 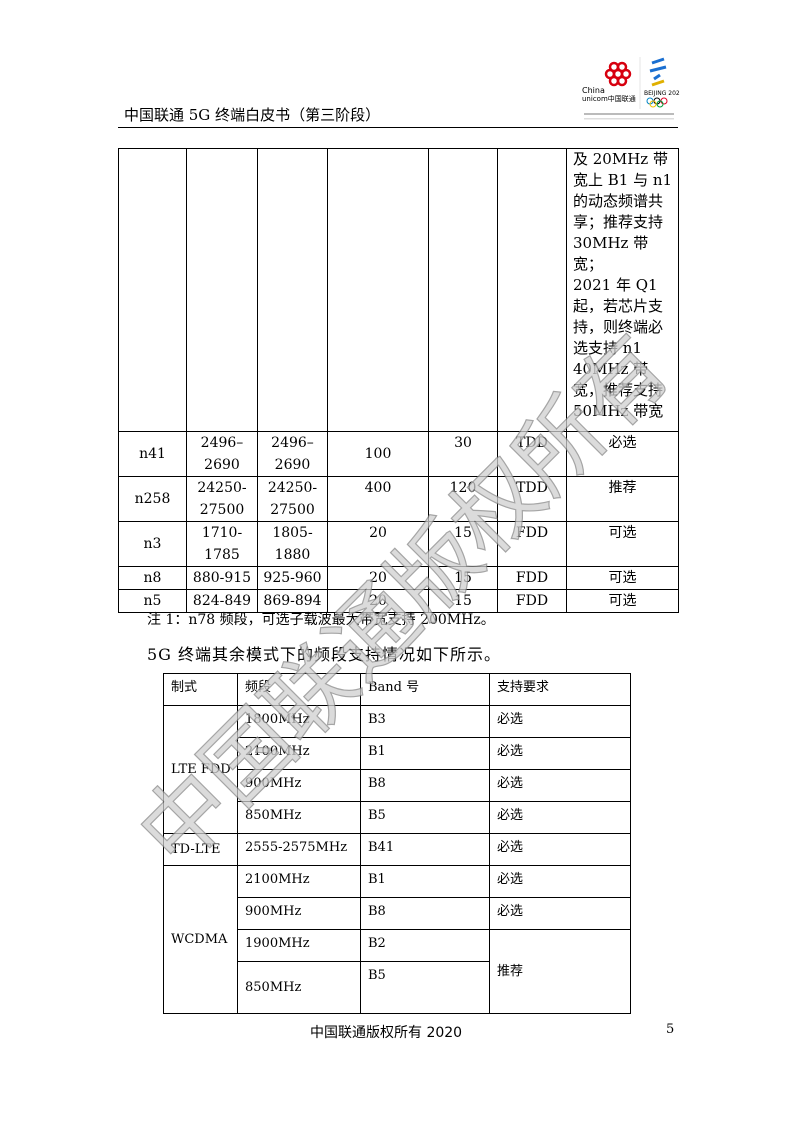 I want to click on table-cell: 30, so click(x=463, y=454).